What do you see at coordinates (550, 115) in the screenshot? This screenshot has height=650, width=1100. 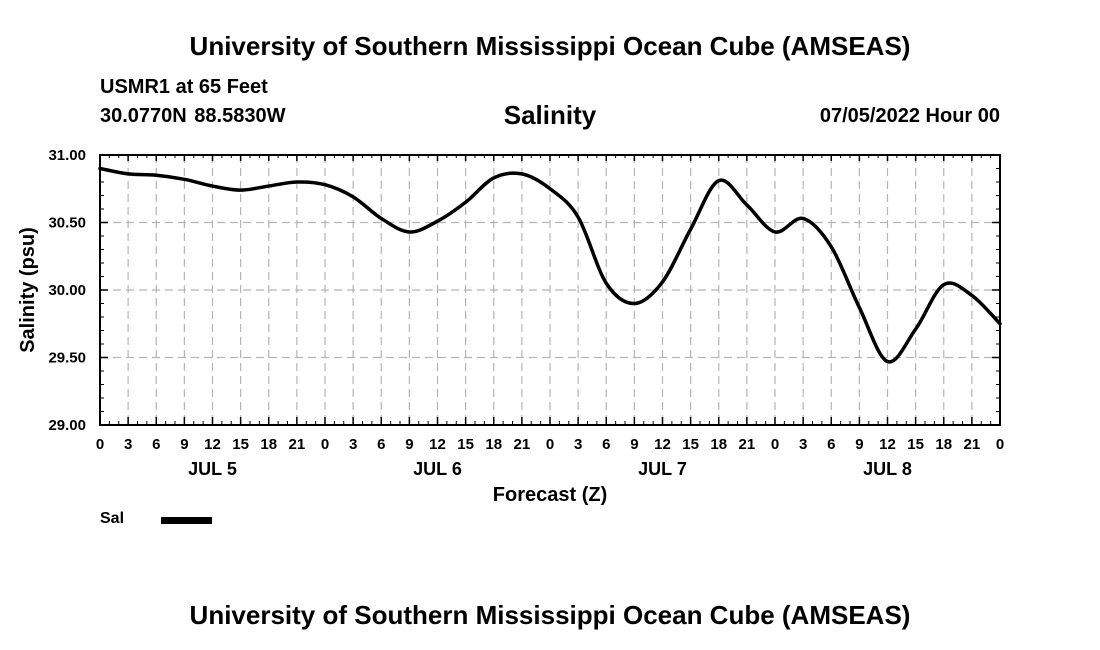 I see `chart-title: Salinity` at bounding box center [550, 115].